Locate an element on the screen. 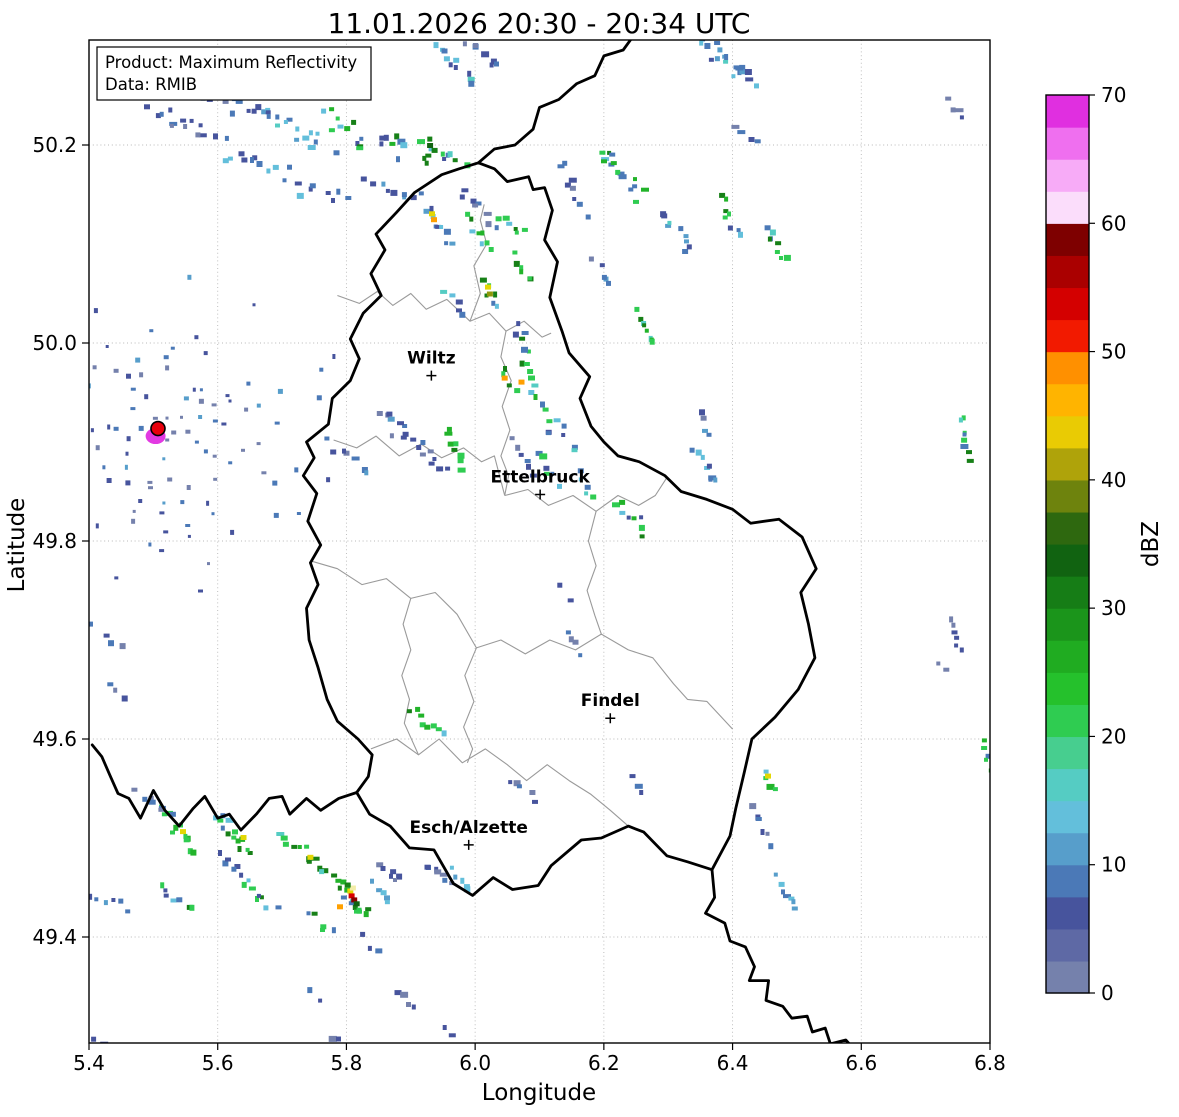 The image size is (1179, 1117). info-data-line: Data: RMIB is located at coordinates (151, 84).